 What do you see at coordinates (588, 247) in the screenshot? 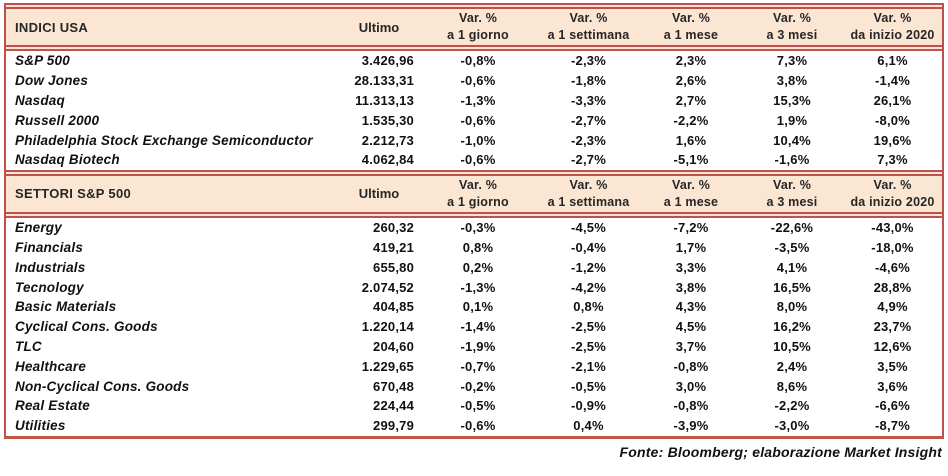
I see `row-var-1week: -0,4%` at bounding box center [588, 247].